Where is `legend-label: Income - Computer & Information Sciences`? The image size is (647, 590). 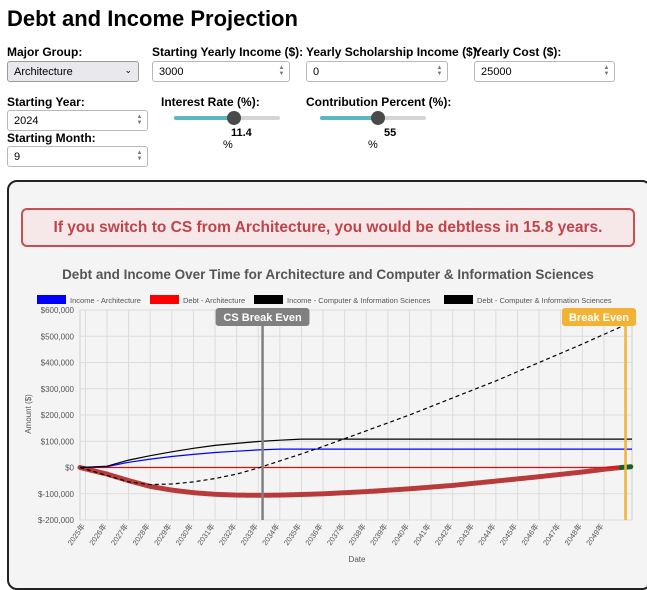 legend-label: Income - Computer & Information Sciences is located at coordinates (359, 300).